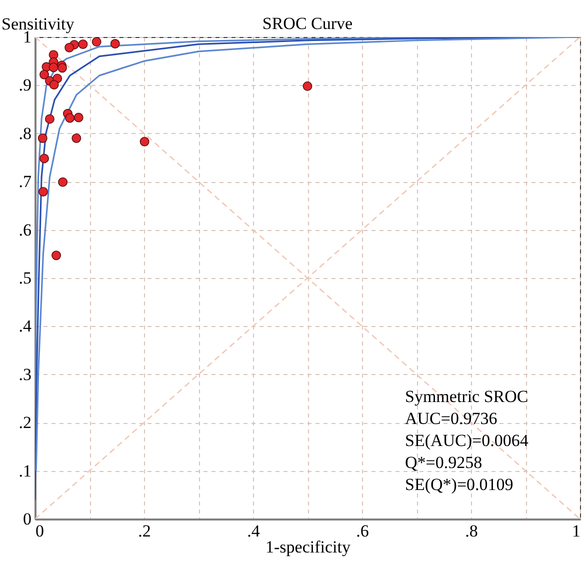 The height and width of the screenshot is (562, 587). What do you see at coordinates (25, 278) in the screenshot?
I see `y-tick-label: .5` at bounding box center [25, 278].